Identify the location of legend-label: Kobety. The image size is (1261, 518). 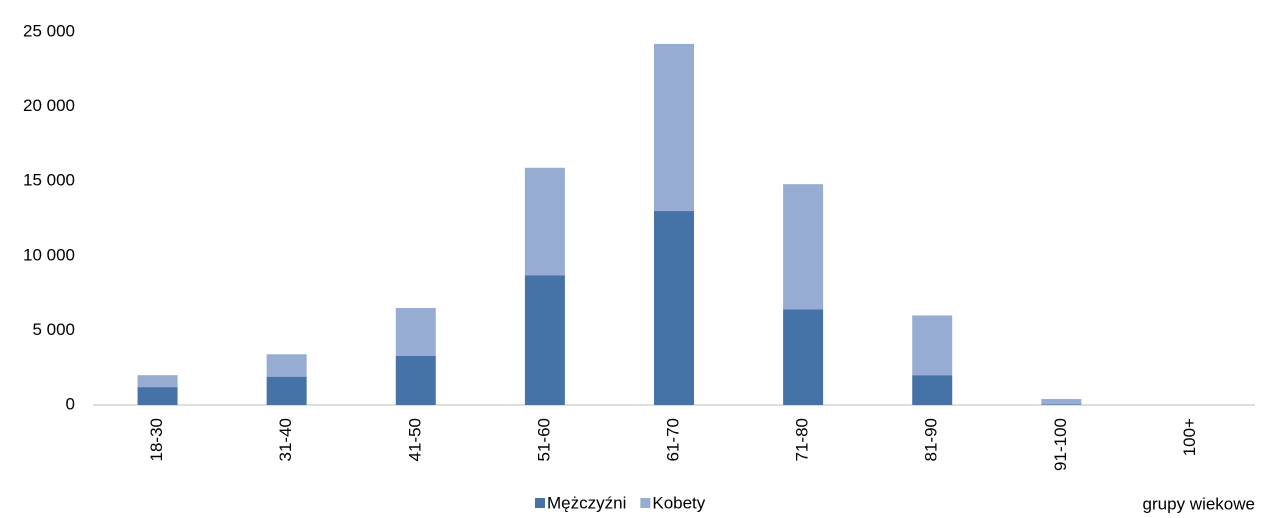
(678, 502).